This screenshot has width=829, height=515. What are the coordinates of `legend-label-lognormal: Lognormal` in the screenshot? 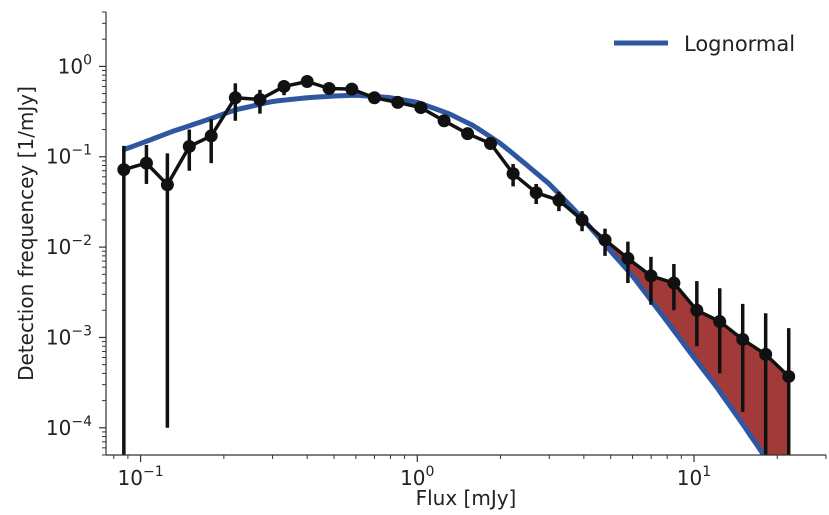 It's located at (739, 44).